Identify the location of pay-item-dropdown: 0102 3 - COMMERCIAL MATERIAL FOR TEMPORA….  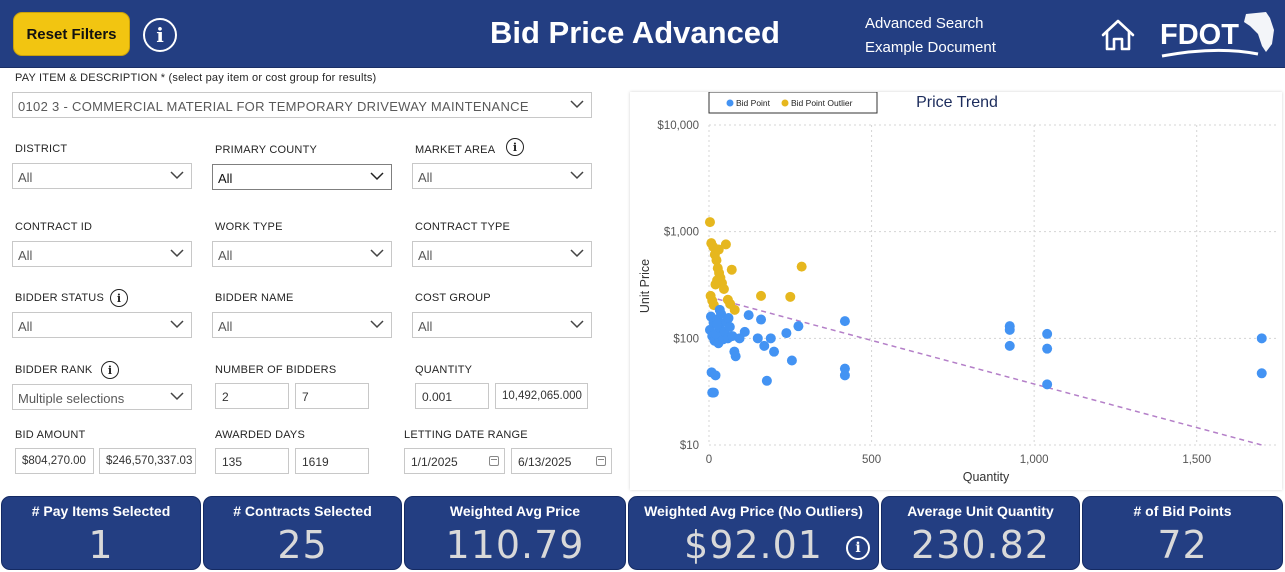
(302, 105).